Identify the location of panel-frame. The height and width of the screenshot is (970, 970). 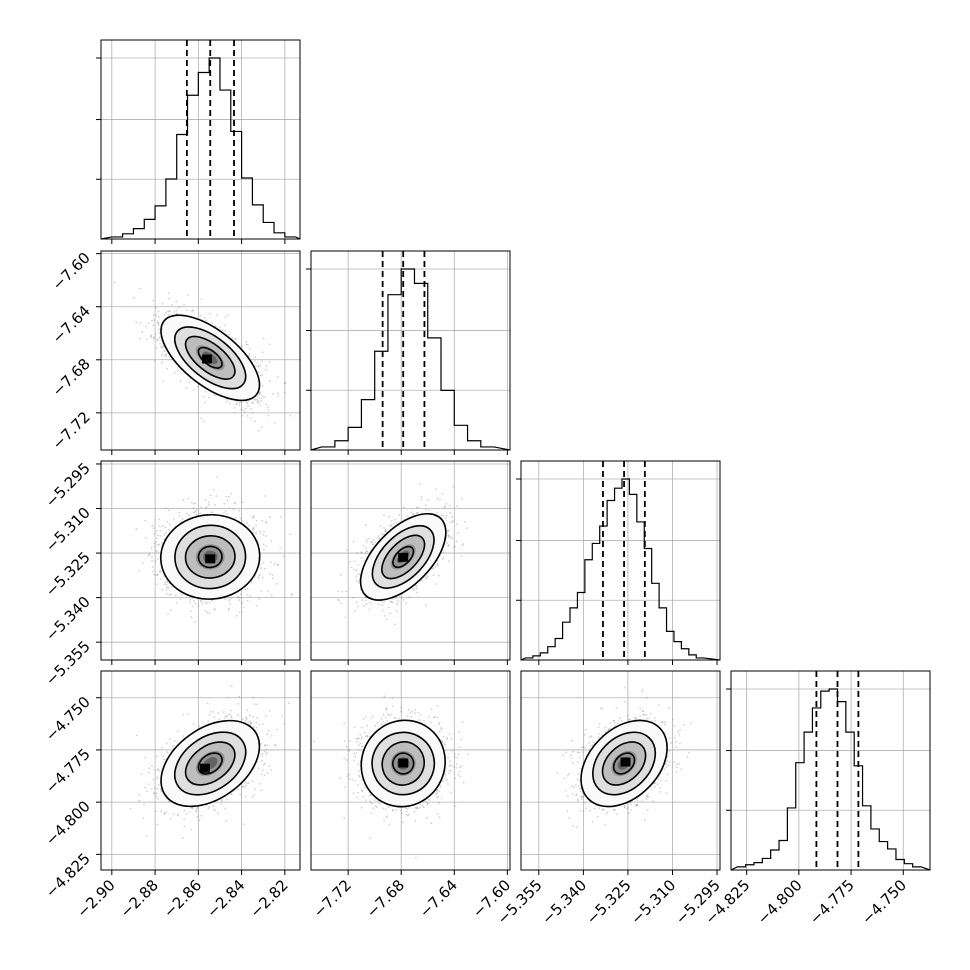
(410, 350).